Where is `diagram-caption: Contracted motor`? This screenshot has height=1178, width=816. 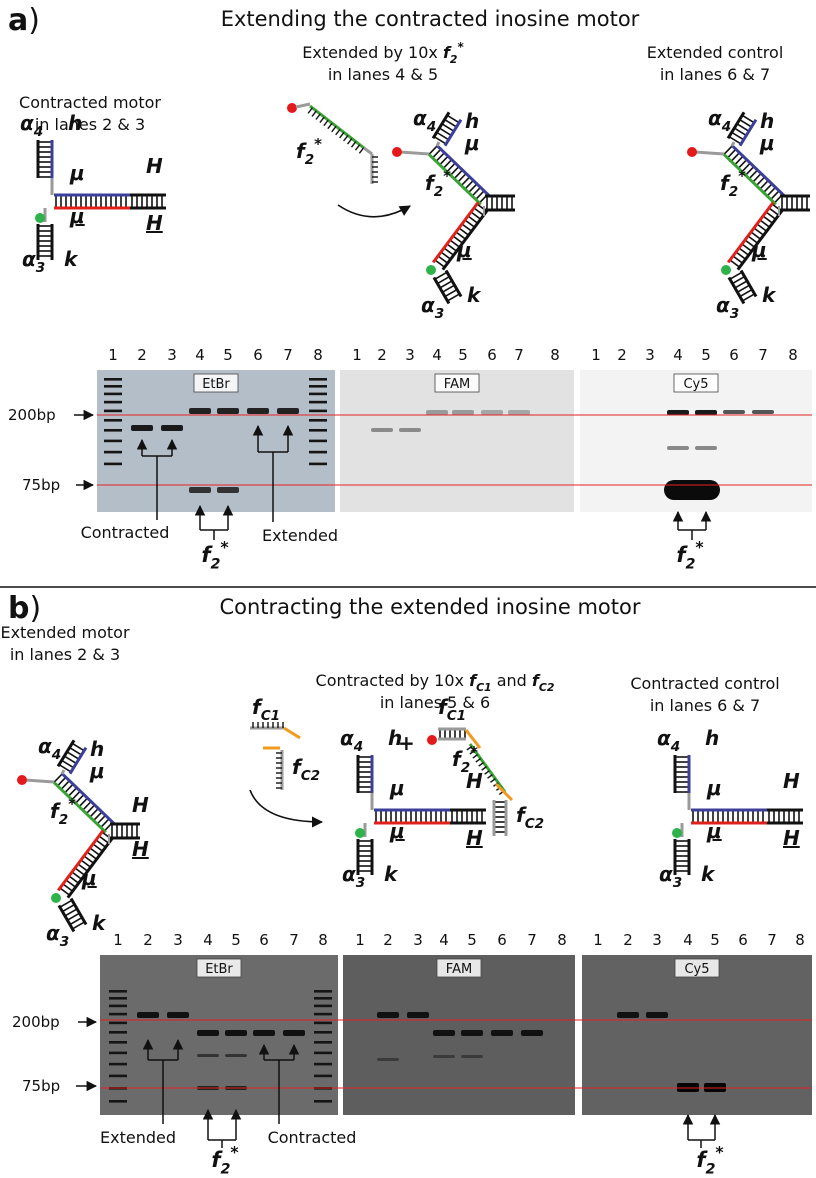
diagram-caption: Contracted motor is located at coordinates (90, 102).